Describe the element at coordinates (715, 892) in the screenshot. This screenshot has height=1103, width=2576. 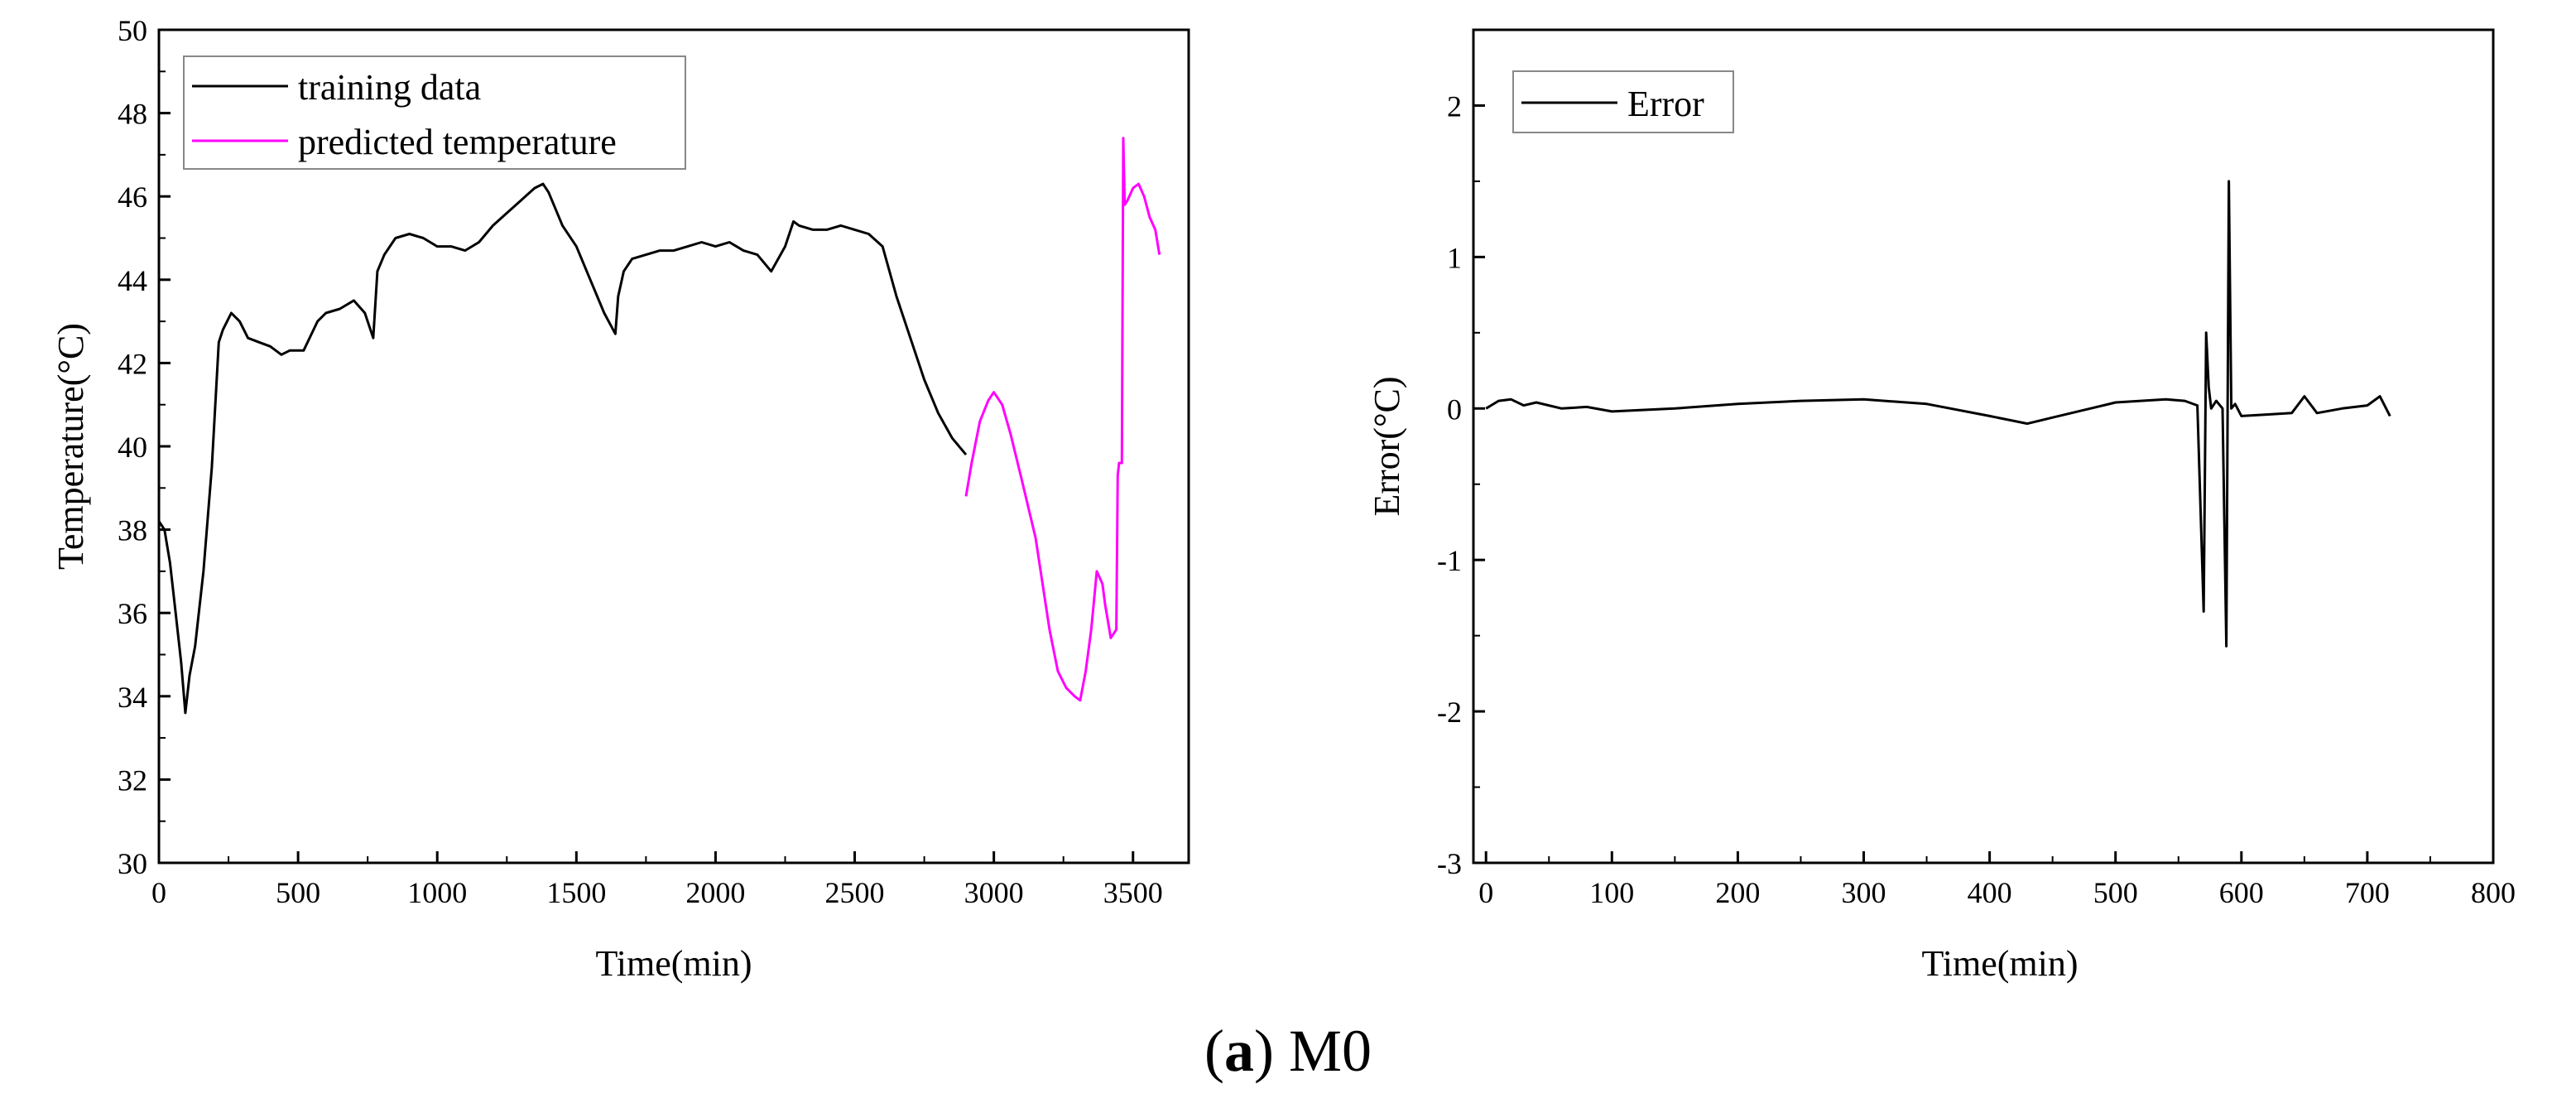
I see `x-tick-label: 2000` at that location.